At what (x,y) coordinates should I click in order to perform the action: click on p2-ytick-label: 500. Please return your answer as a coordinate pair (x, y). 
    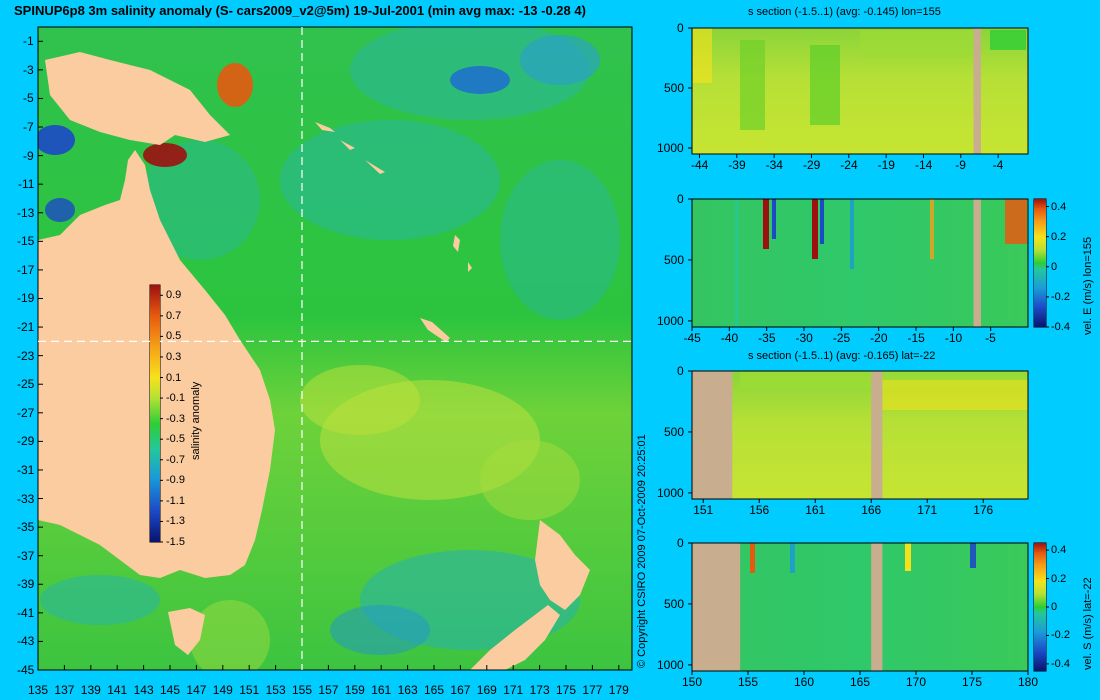
    Looking at the image, I should click on (674, 259).